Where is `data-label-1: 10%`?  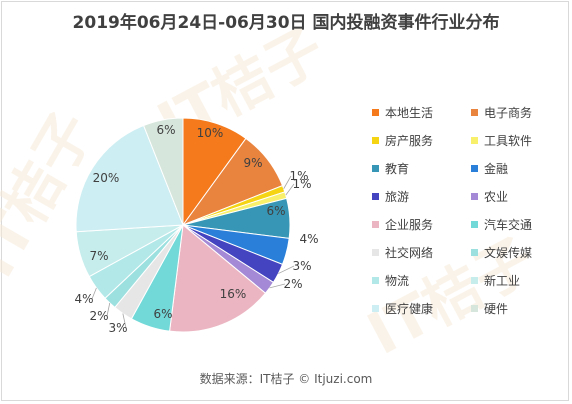 data-label-1: 10% is located at coordinates (210, 133).